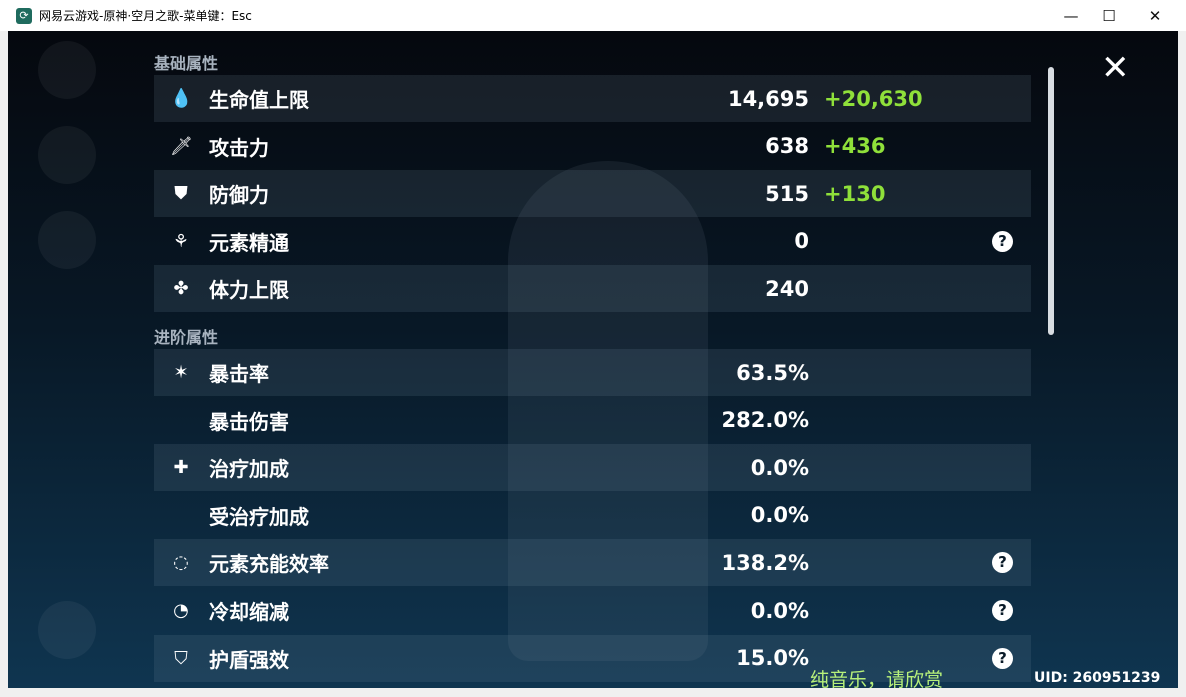  Describe the element at coordinates (181, 610) in the screenshot. I see `cooldown-icon: ◔` at that location.